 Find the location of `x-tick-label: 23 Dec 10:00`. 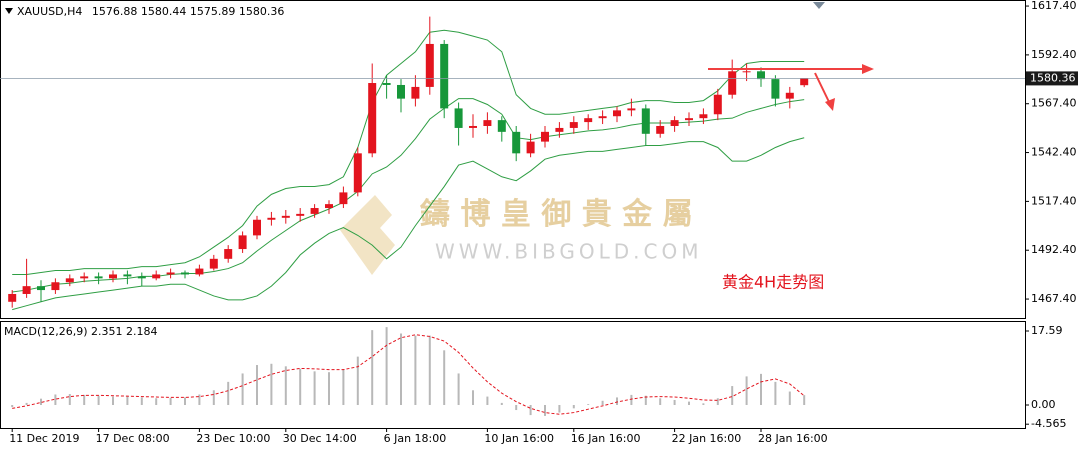

x-tick-label: 23 Dec 10:00 is located at coordinates (233, 438).